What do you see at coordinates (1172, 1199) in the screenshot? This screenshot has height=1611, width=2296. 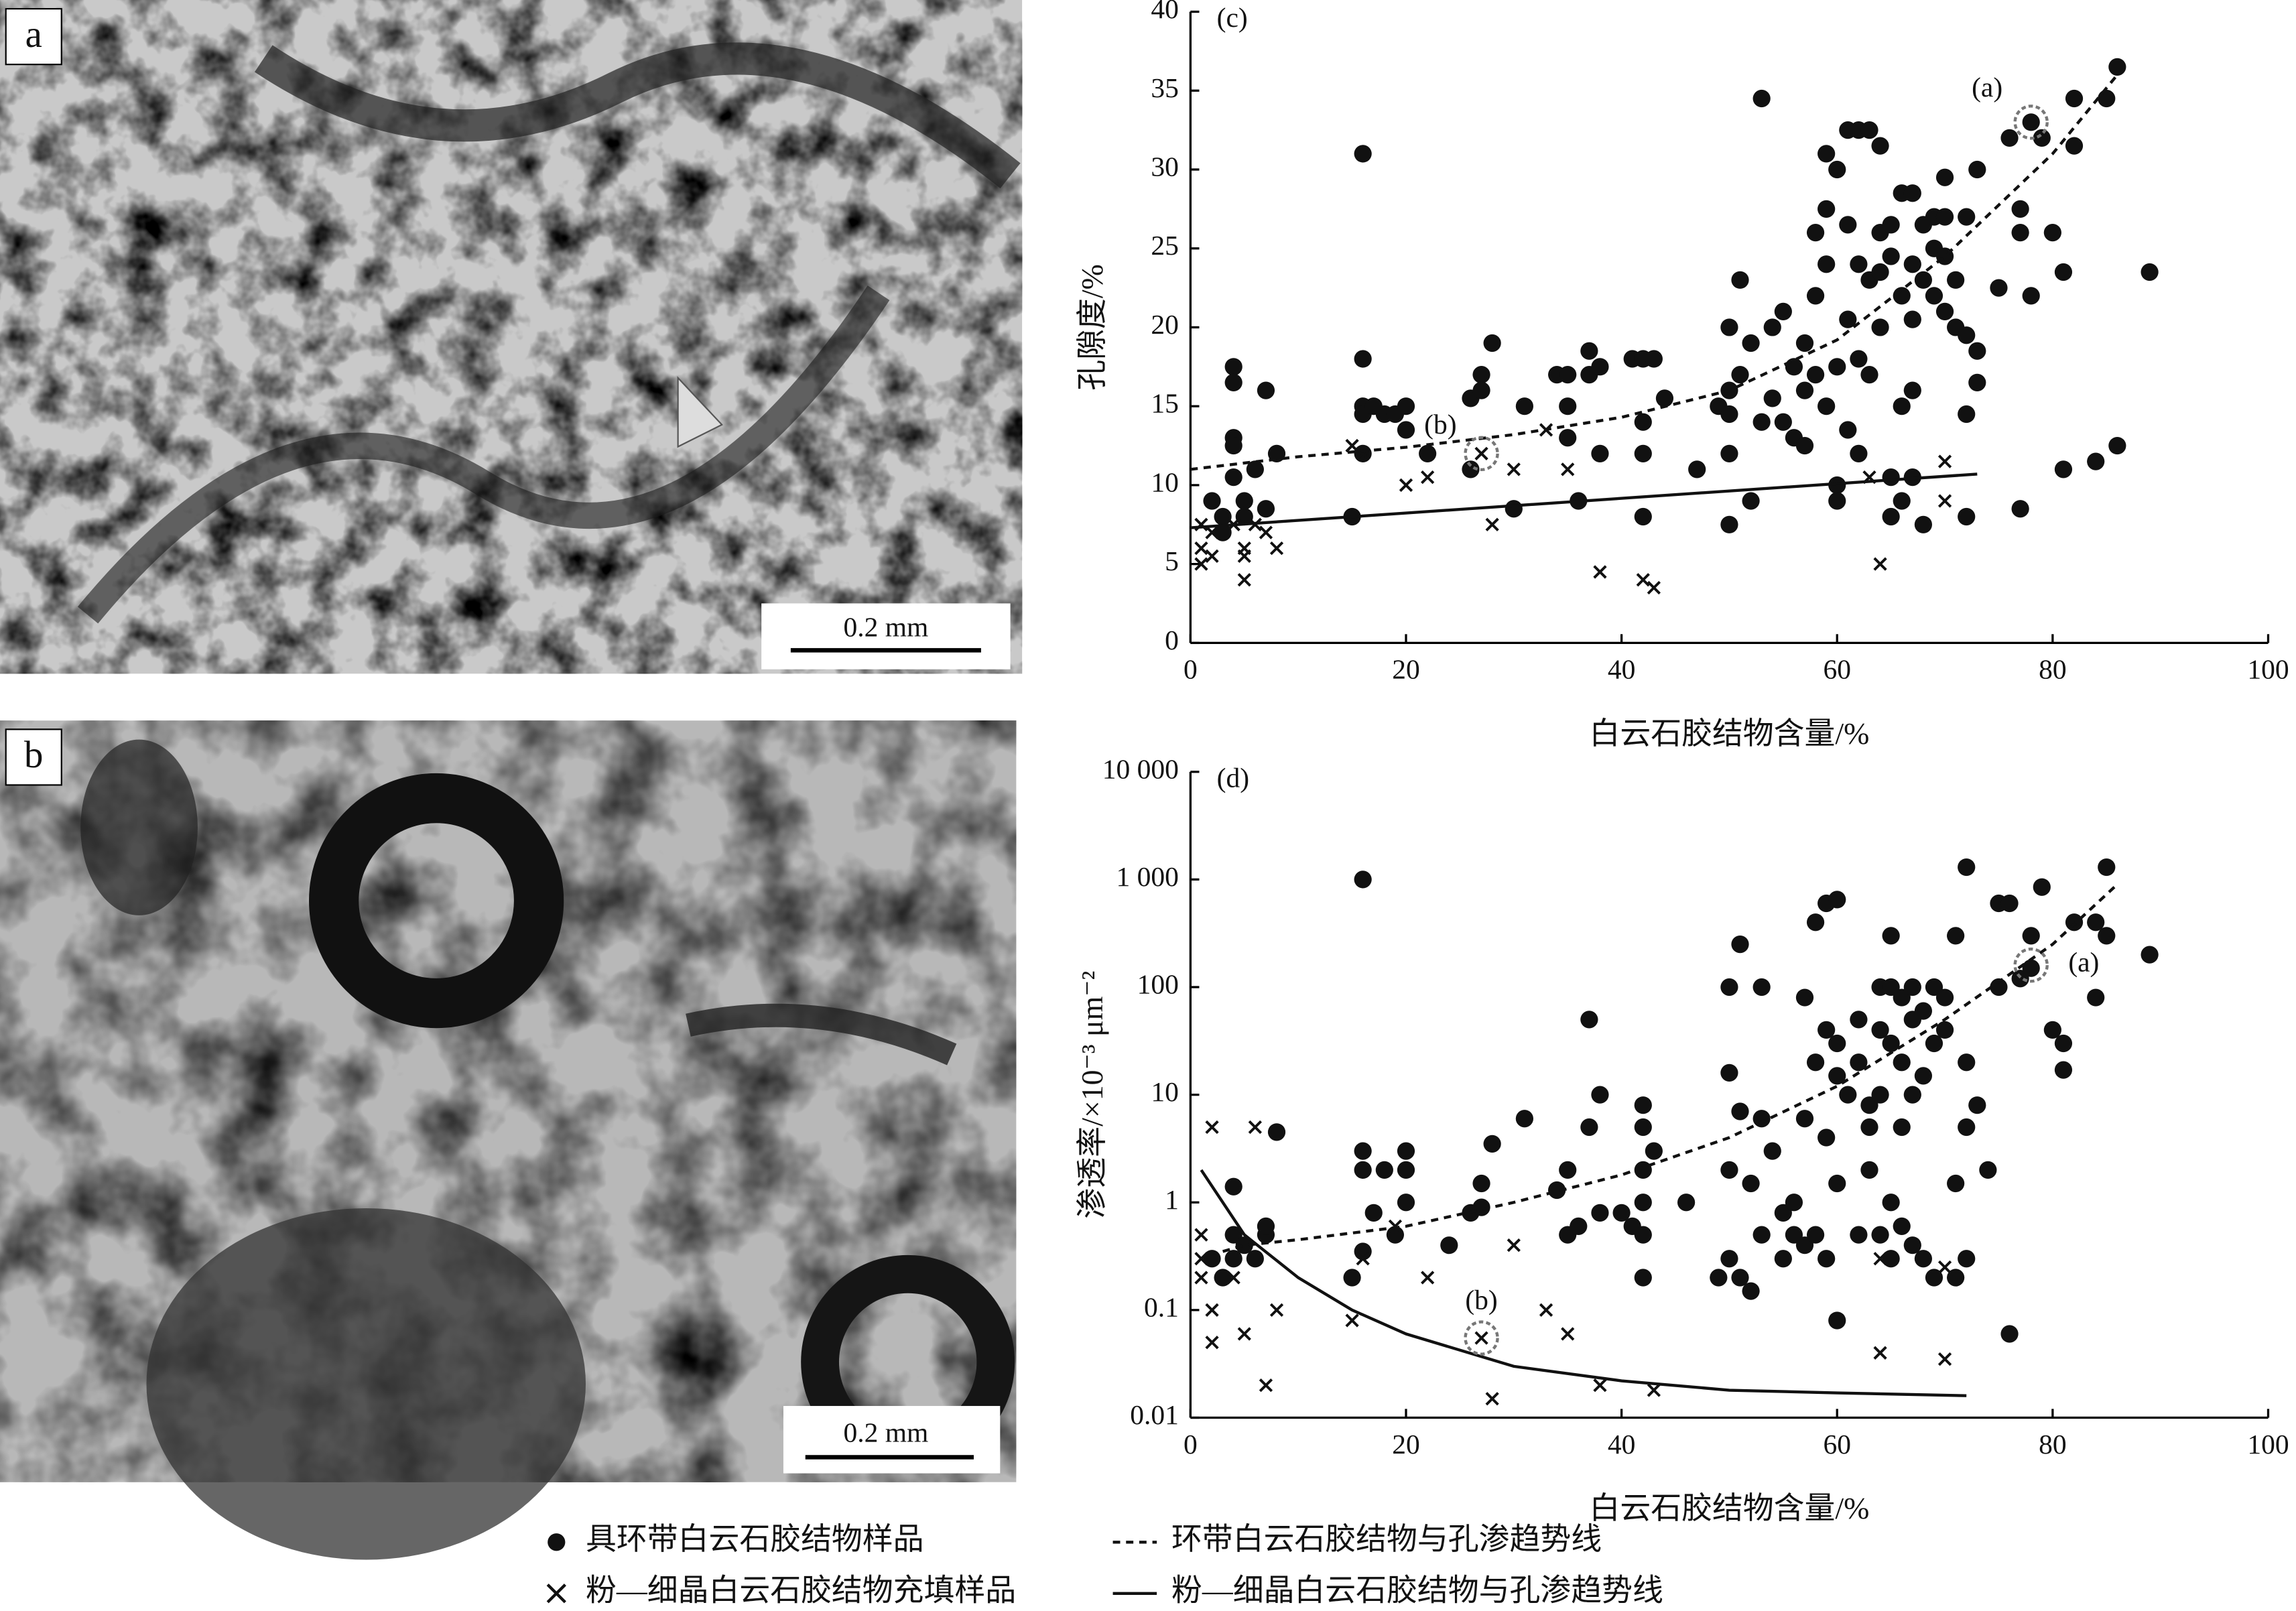 I see `y-tick-label: 1` at bounding box center [1172, 1199].